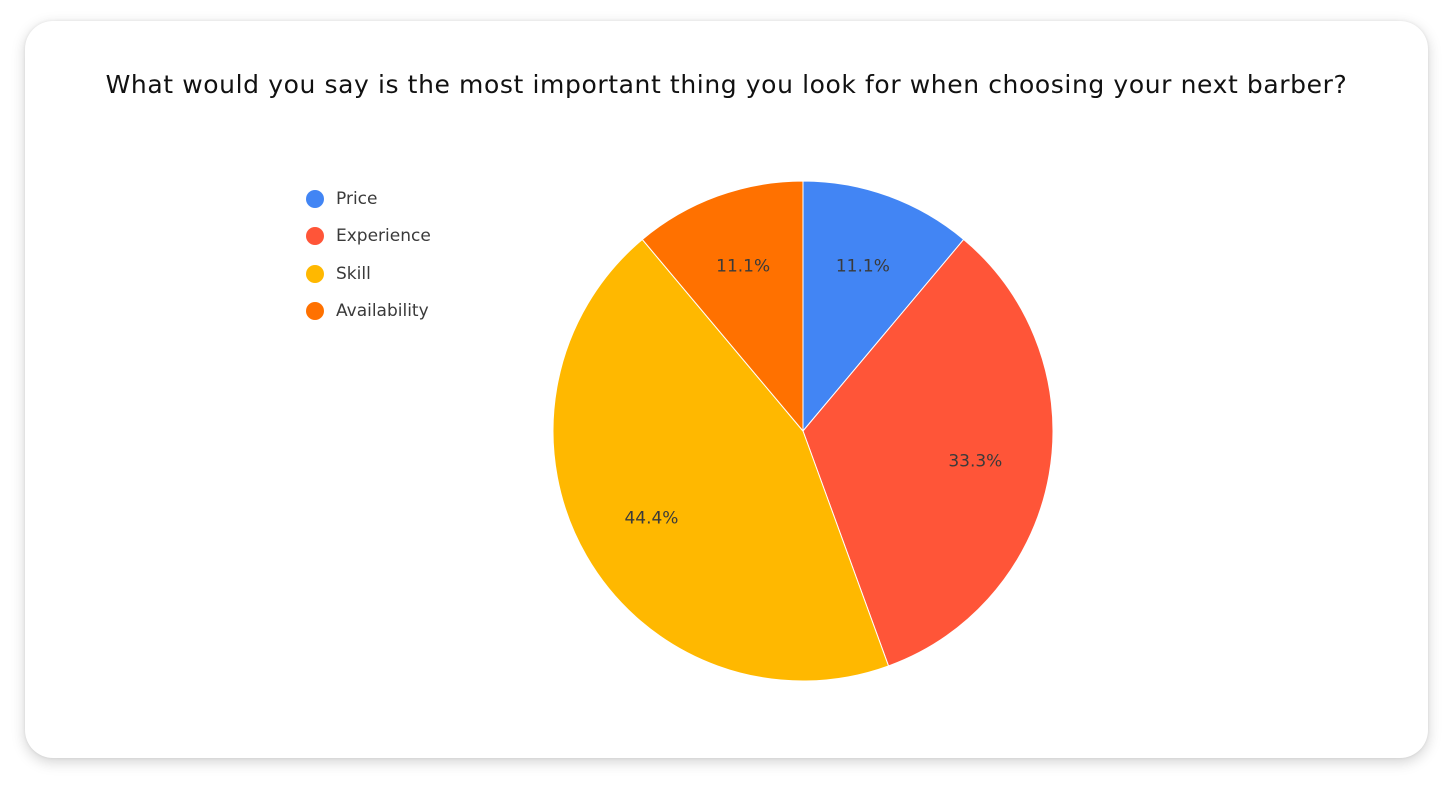 The image size is (1453, 787). I want to click on pie-slice-experience, so click(928, 452).